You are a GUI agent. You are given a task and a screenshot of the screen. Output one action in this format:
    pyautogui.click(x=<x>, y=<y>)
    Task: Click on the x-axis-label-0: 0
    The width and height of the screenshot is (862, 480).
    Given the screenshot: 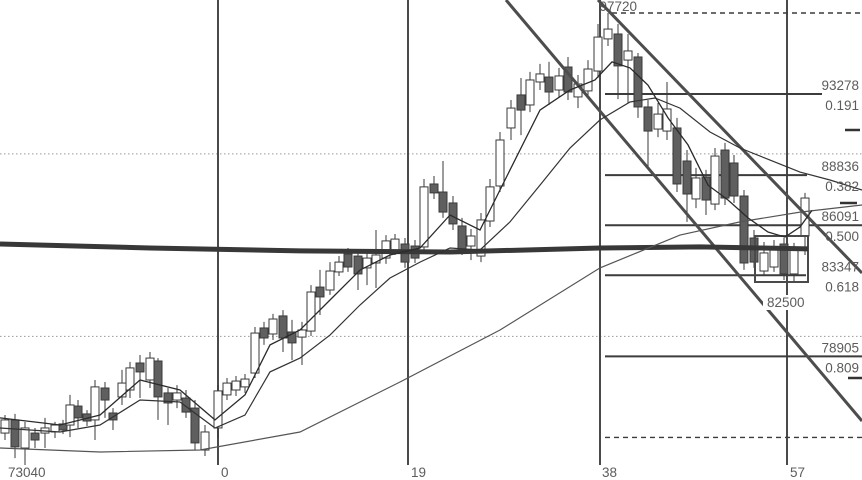 What is the action you would take?
    pyautogui.click(x=225, y=472)
    